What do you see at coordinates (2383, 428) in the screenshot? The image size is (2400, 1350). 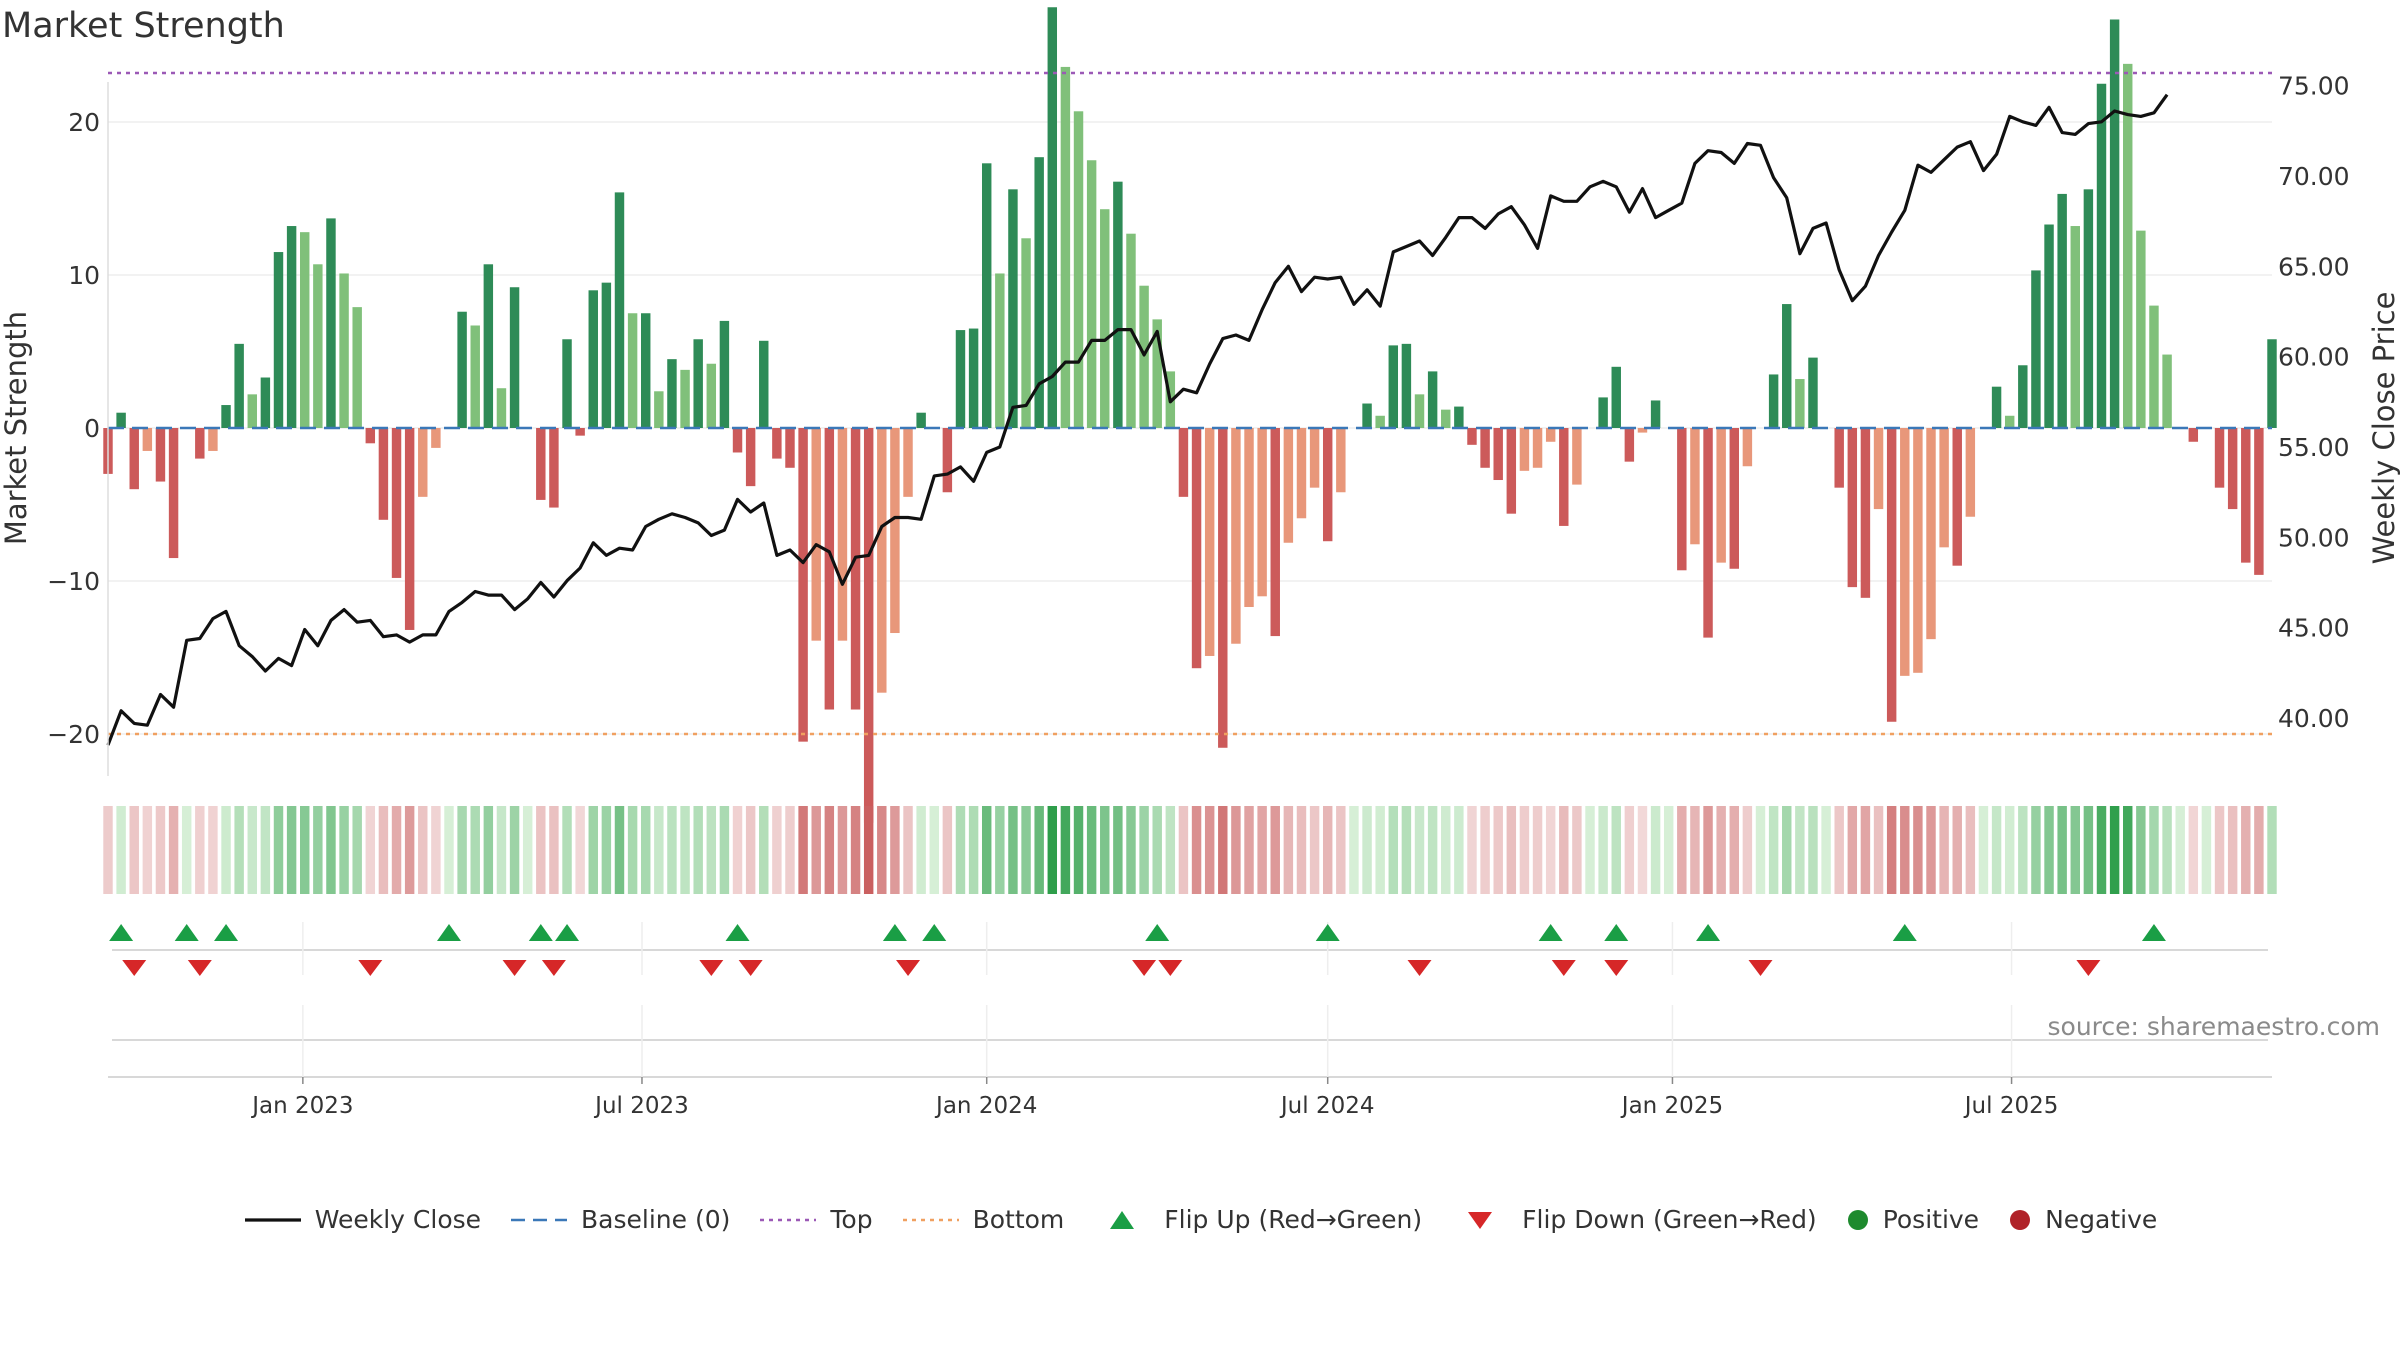 I see `right-axis-label: Weekly Close Price` at bounding box center [2383, 428].